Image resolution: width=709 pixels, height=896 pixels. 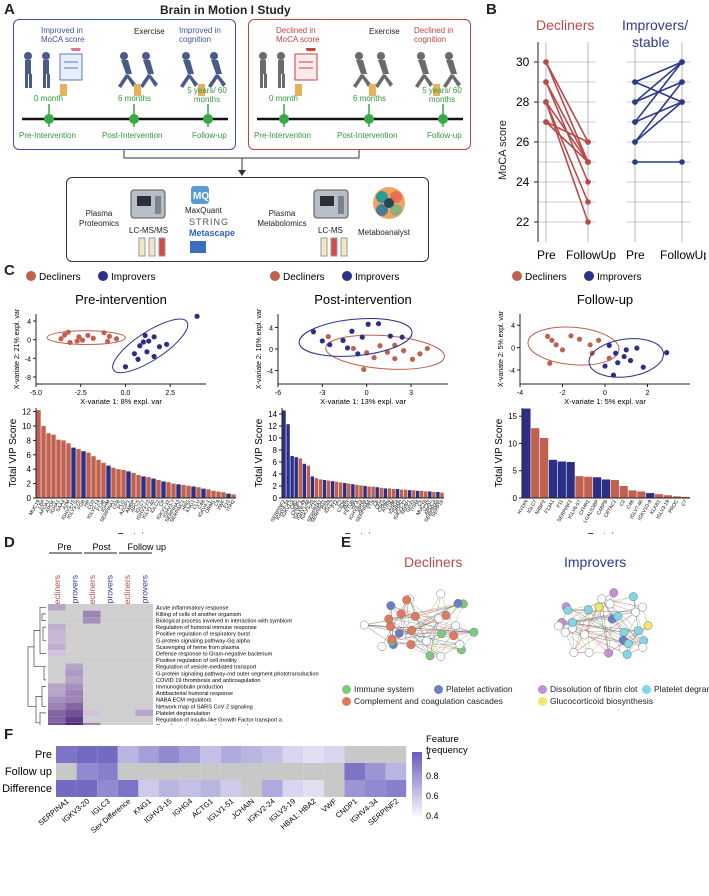 What do you see at coordinates (26, 426) in the screenshot?
I see `y-tick-label: 10` at bounding box center [26, 426].